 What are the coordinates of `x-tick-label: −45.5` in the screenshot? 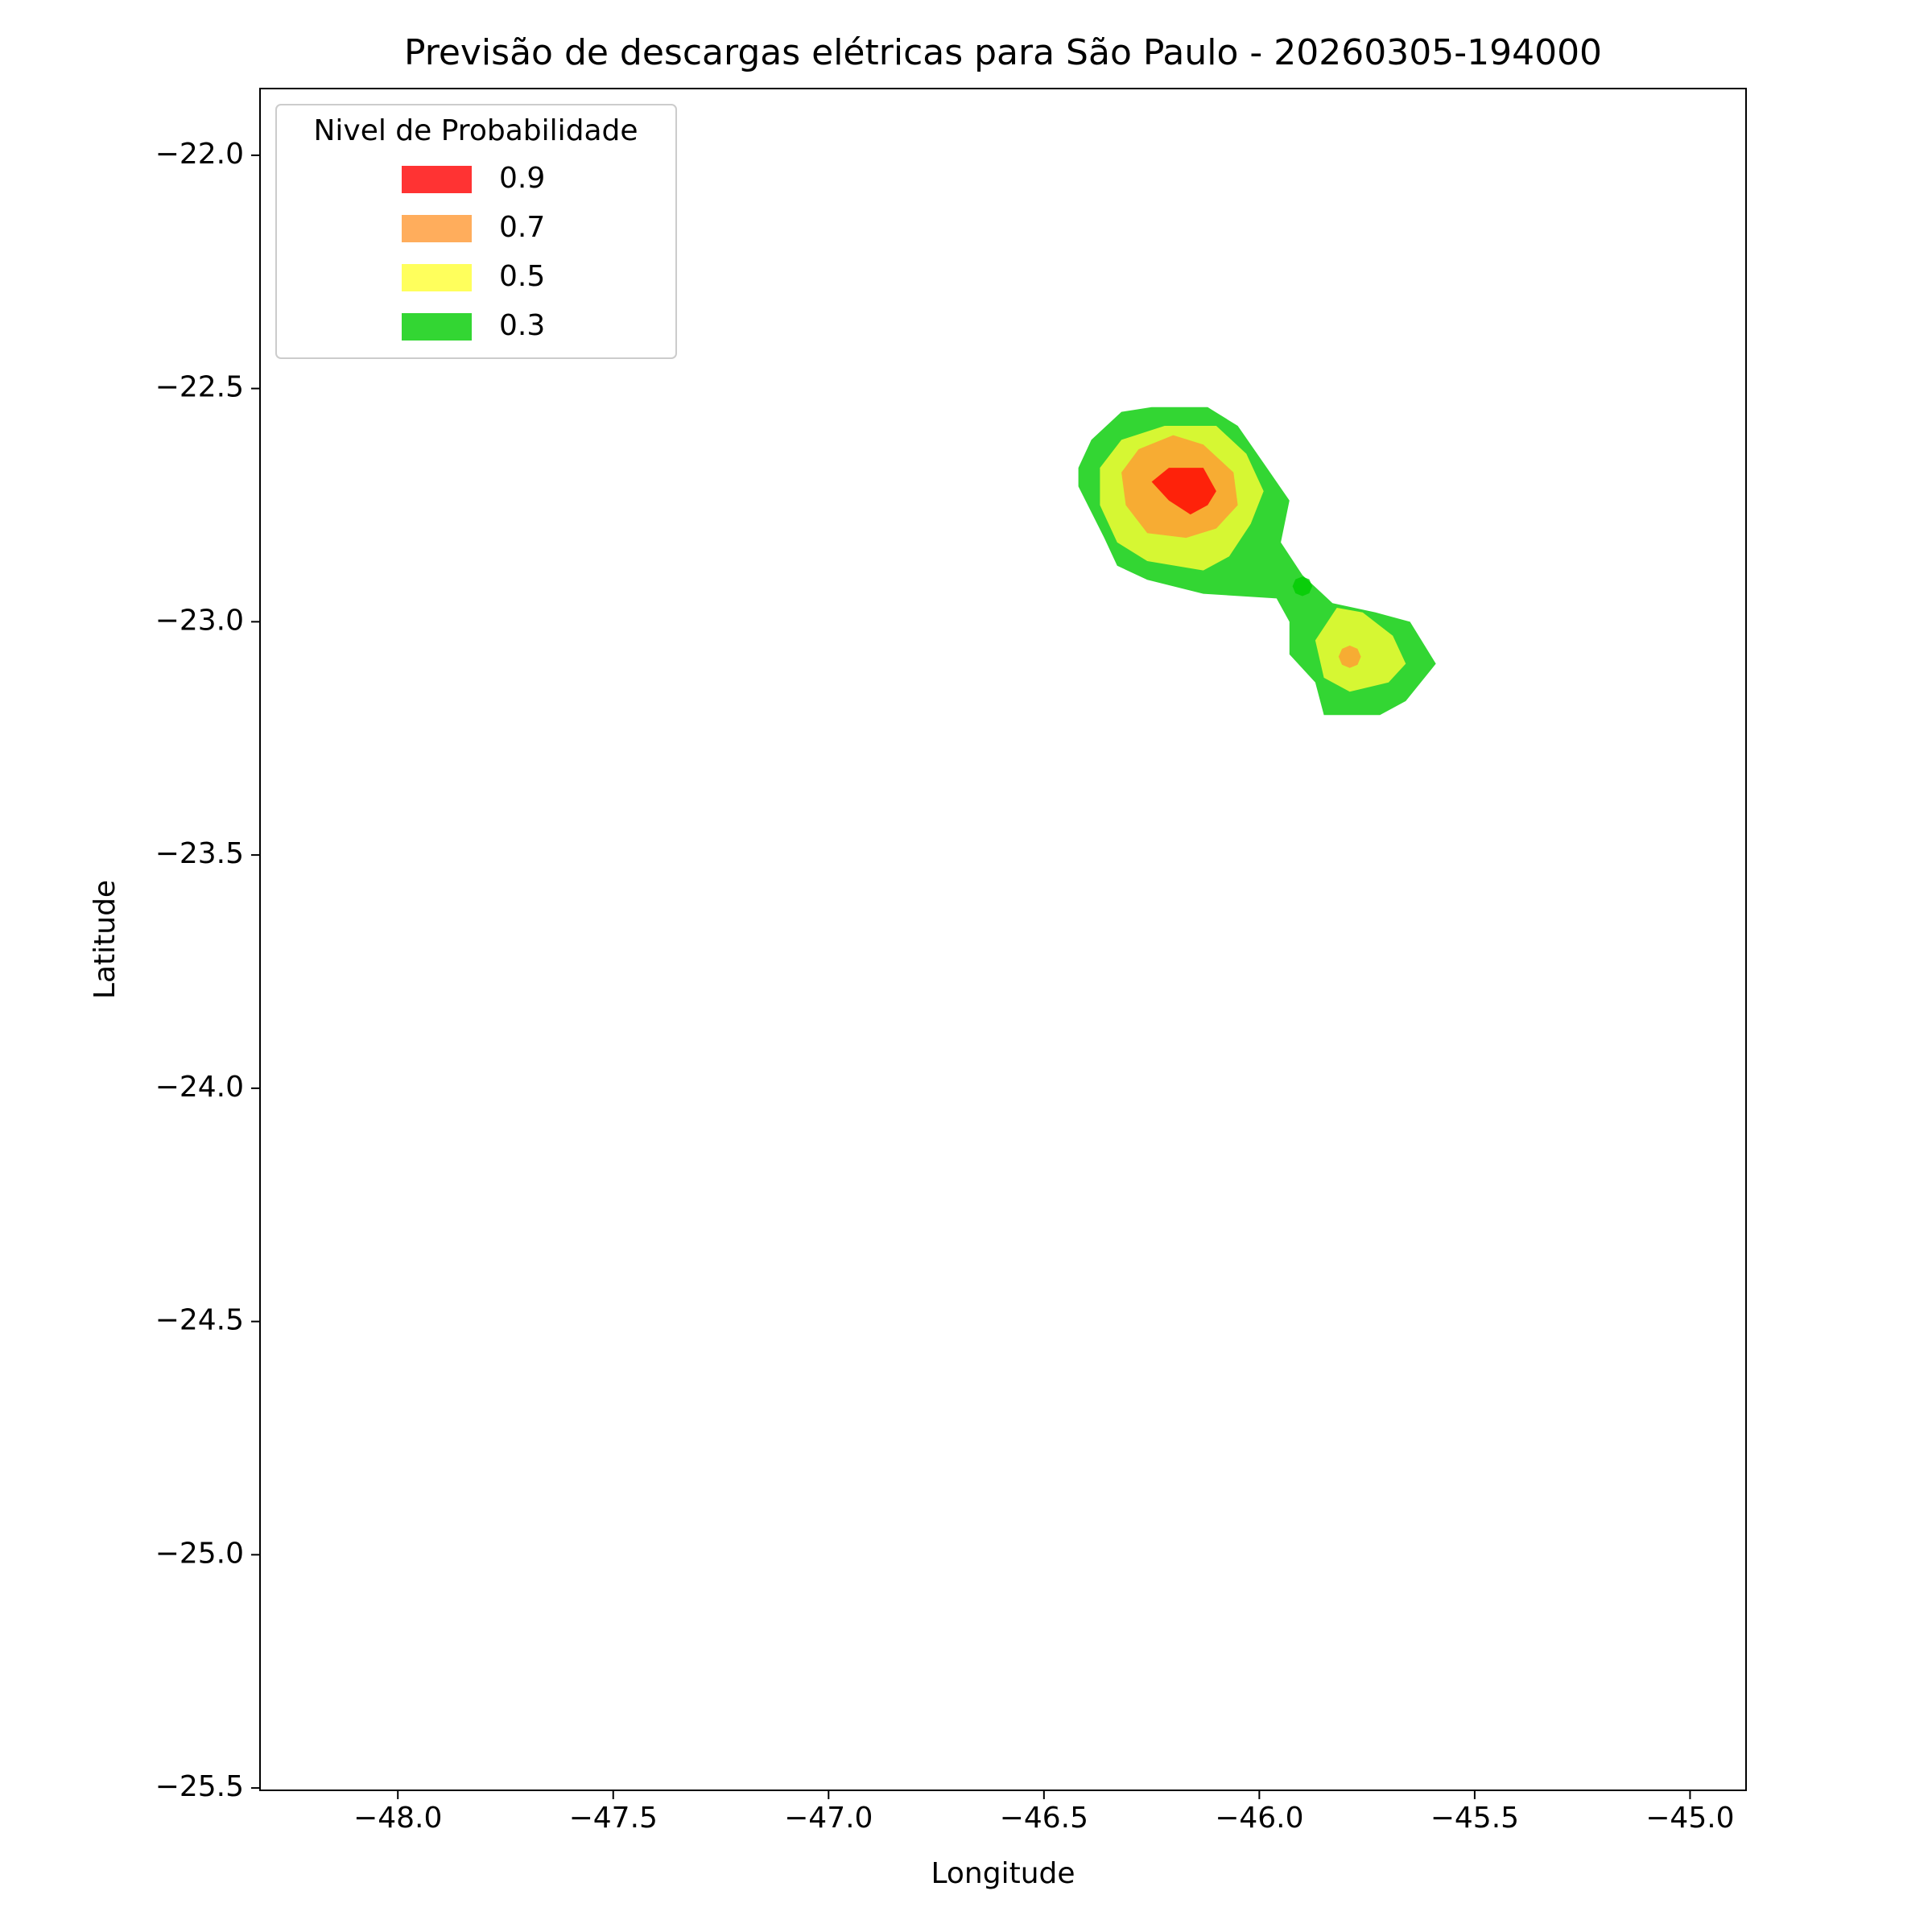 It's located at (1474, 1818).